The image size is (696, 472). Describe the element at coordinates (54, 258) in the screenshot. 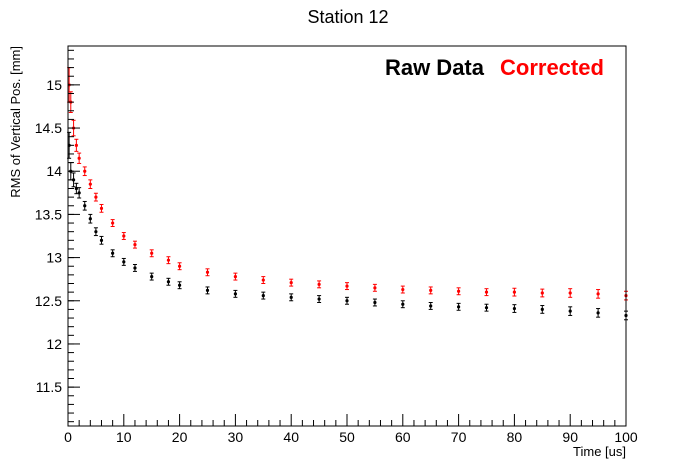

I see `y-tick-label: 13` at that location.